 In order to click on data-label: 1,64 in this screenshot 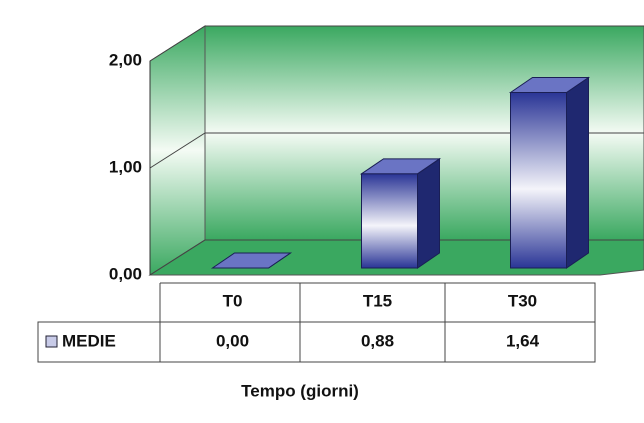, I will do `click(523, 340)`.